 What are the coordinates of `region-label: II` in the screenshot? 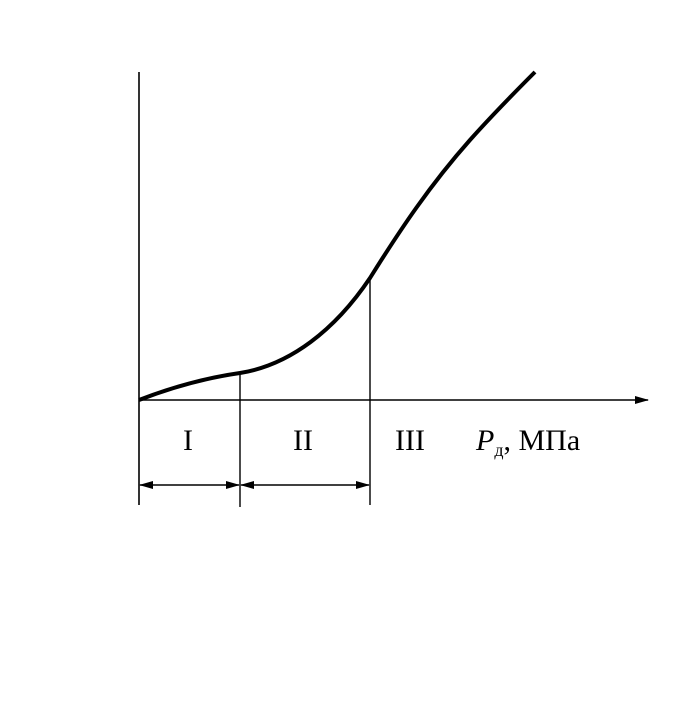 It's located at (303, 440).